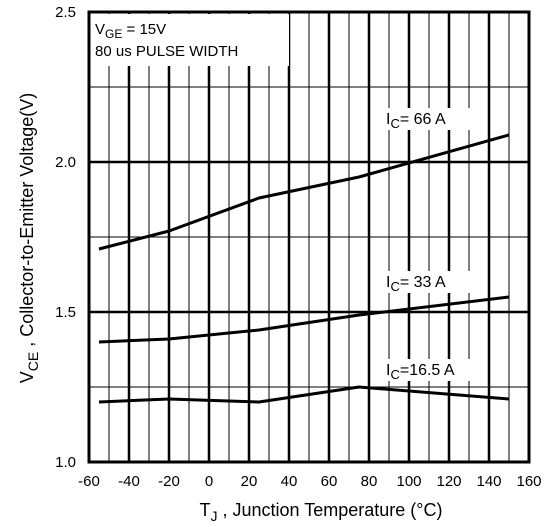 Image resolution: width=559 pixels, height=527 pixels. I want to click on annotation-box, so click(189, 40).